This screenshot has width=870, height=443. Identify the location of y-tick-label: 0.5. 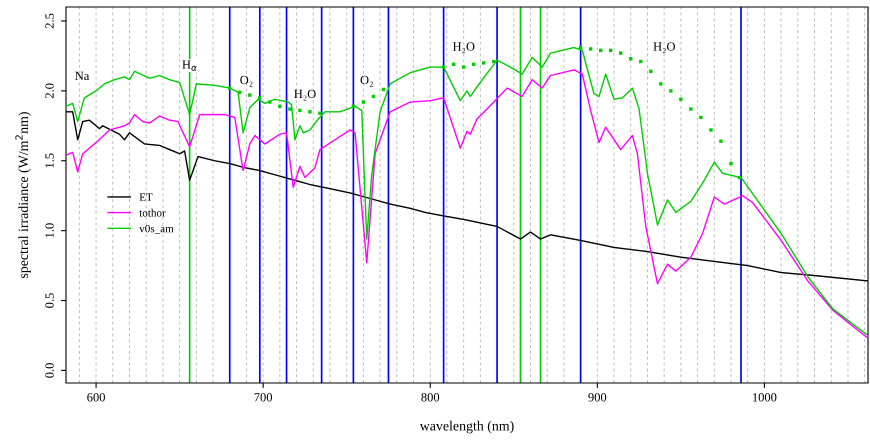
(49, 300).